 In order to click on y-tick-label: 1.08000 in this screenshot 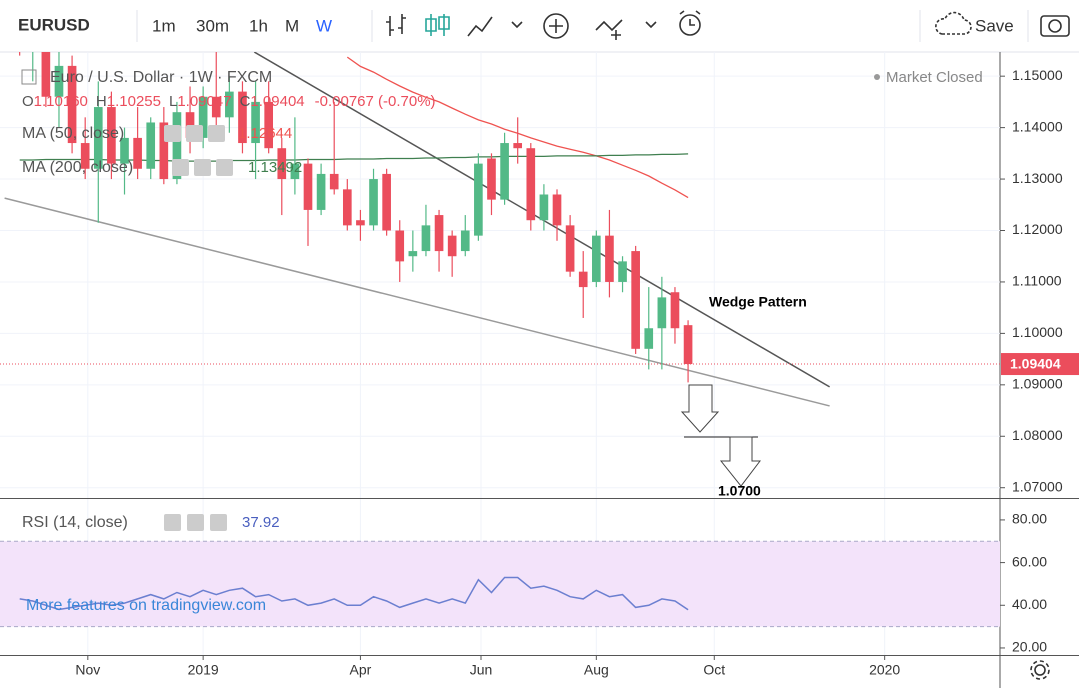, I will do `click(1037, 435)`.